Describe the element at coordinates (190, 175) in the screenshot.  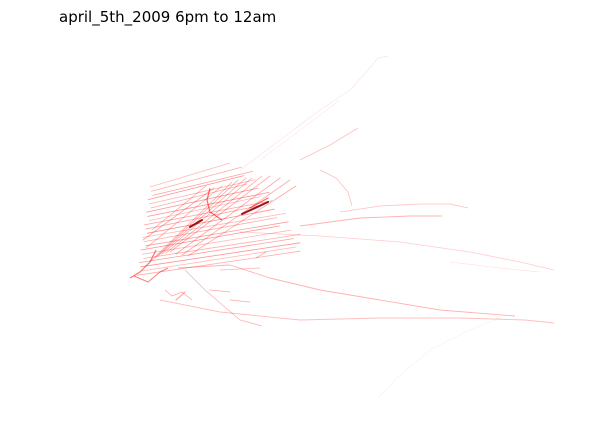
I see `street-trace` at that location.